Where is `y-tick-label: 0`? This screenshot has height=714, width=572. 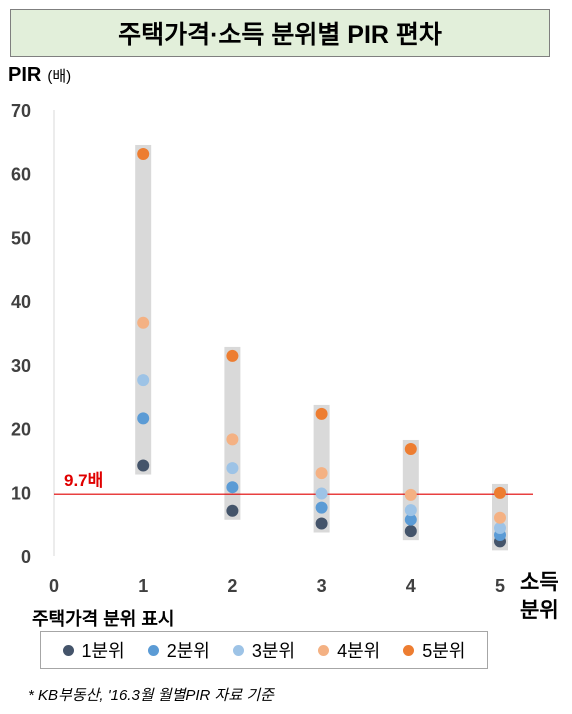 y-tick-label: 0 is located at coordinates (26, 557).